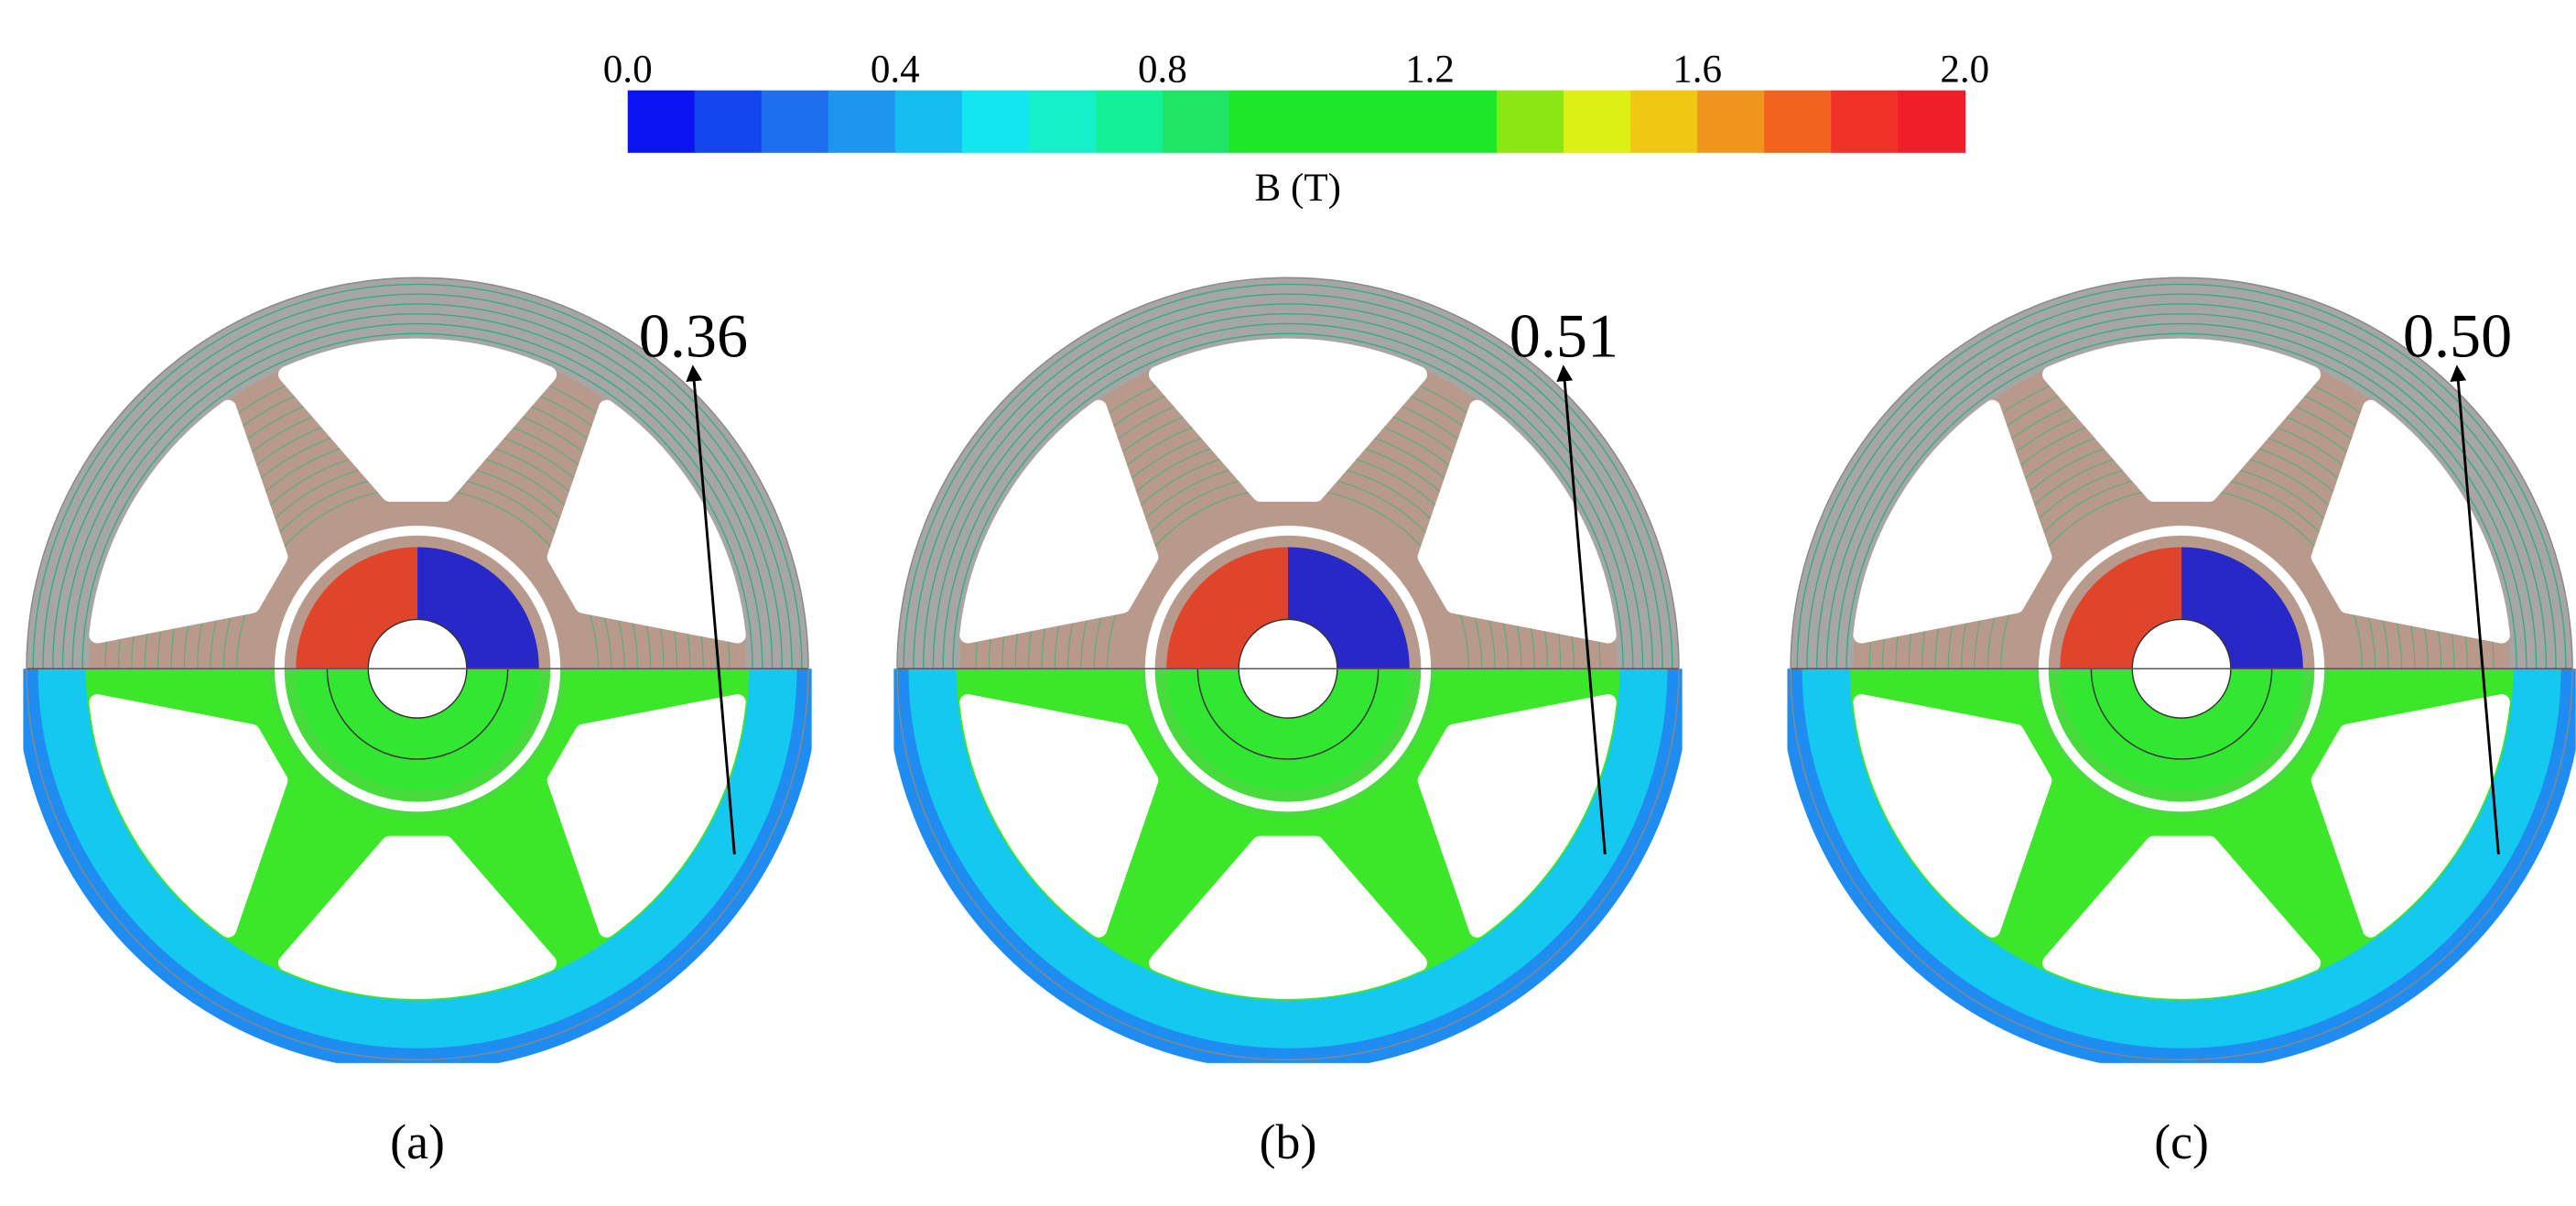 The height and width of the screenshot is (1206, 2576). Describe the element at coordinates (1697, 70) in the screenshot. I see `colorbar-tick-label: 1.6` at that location.